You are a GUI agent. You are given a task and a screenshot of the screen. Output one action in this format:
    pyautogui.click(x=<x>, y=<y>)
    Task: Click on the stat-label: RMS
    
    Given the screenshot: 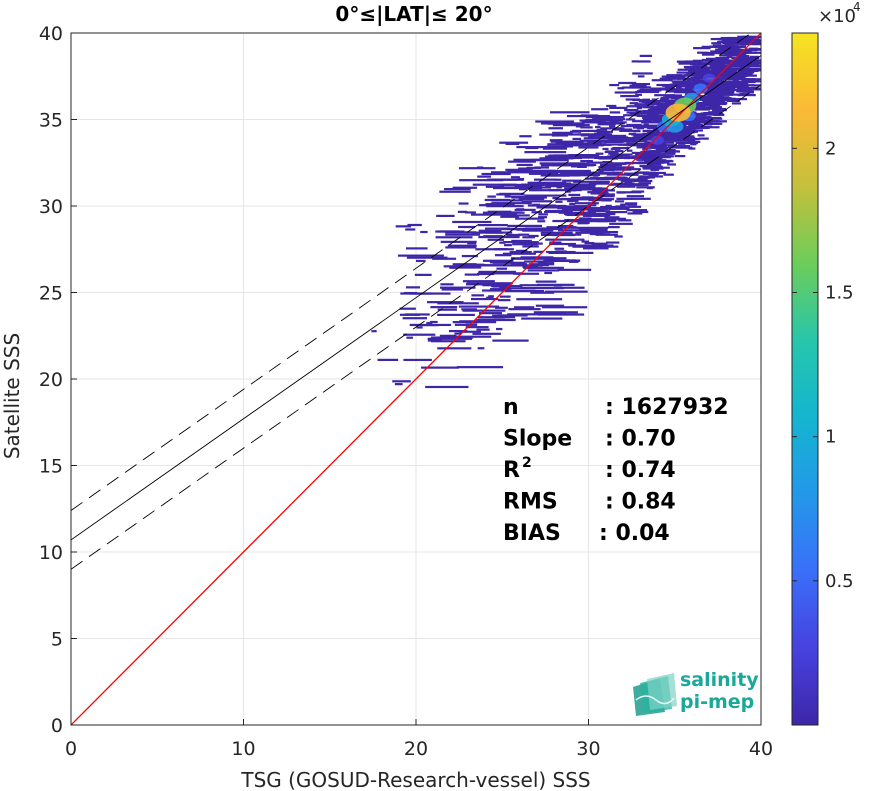 What is the action you would take?
    pyautogui.click(x=530, y=502)
    